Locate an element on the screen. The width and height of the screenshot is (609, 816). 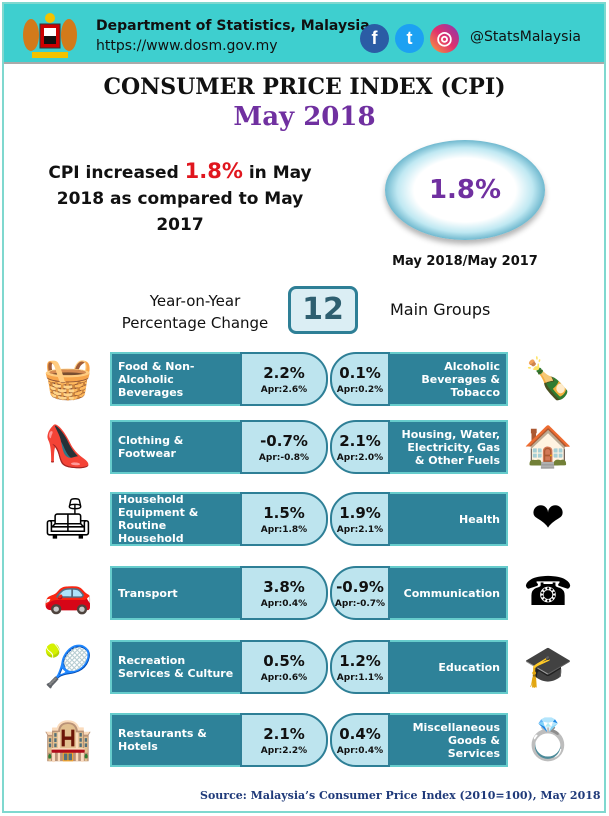
group-label: Recreation Services & Culture is located at coordinates (176, 667).